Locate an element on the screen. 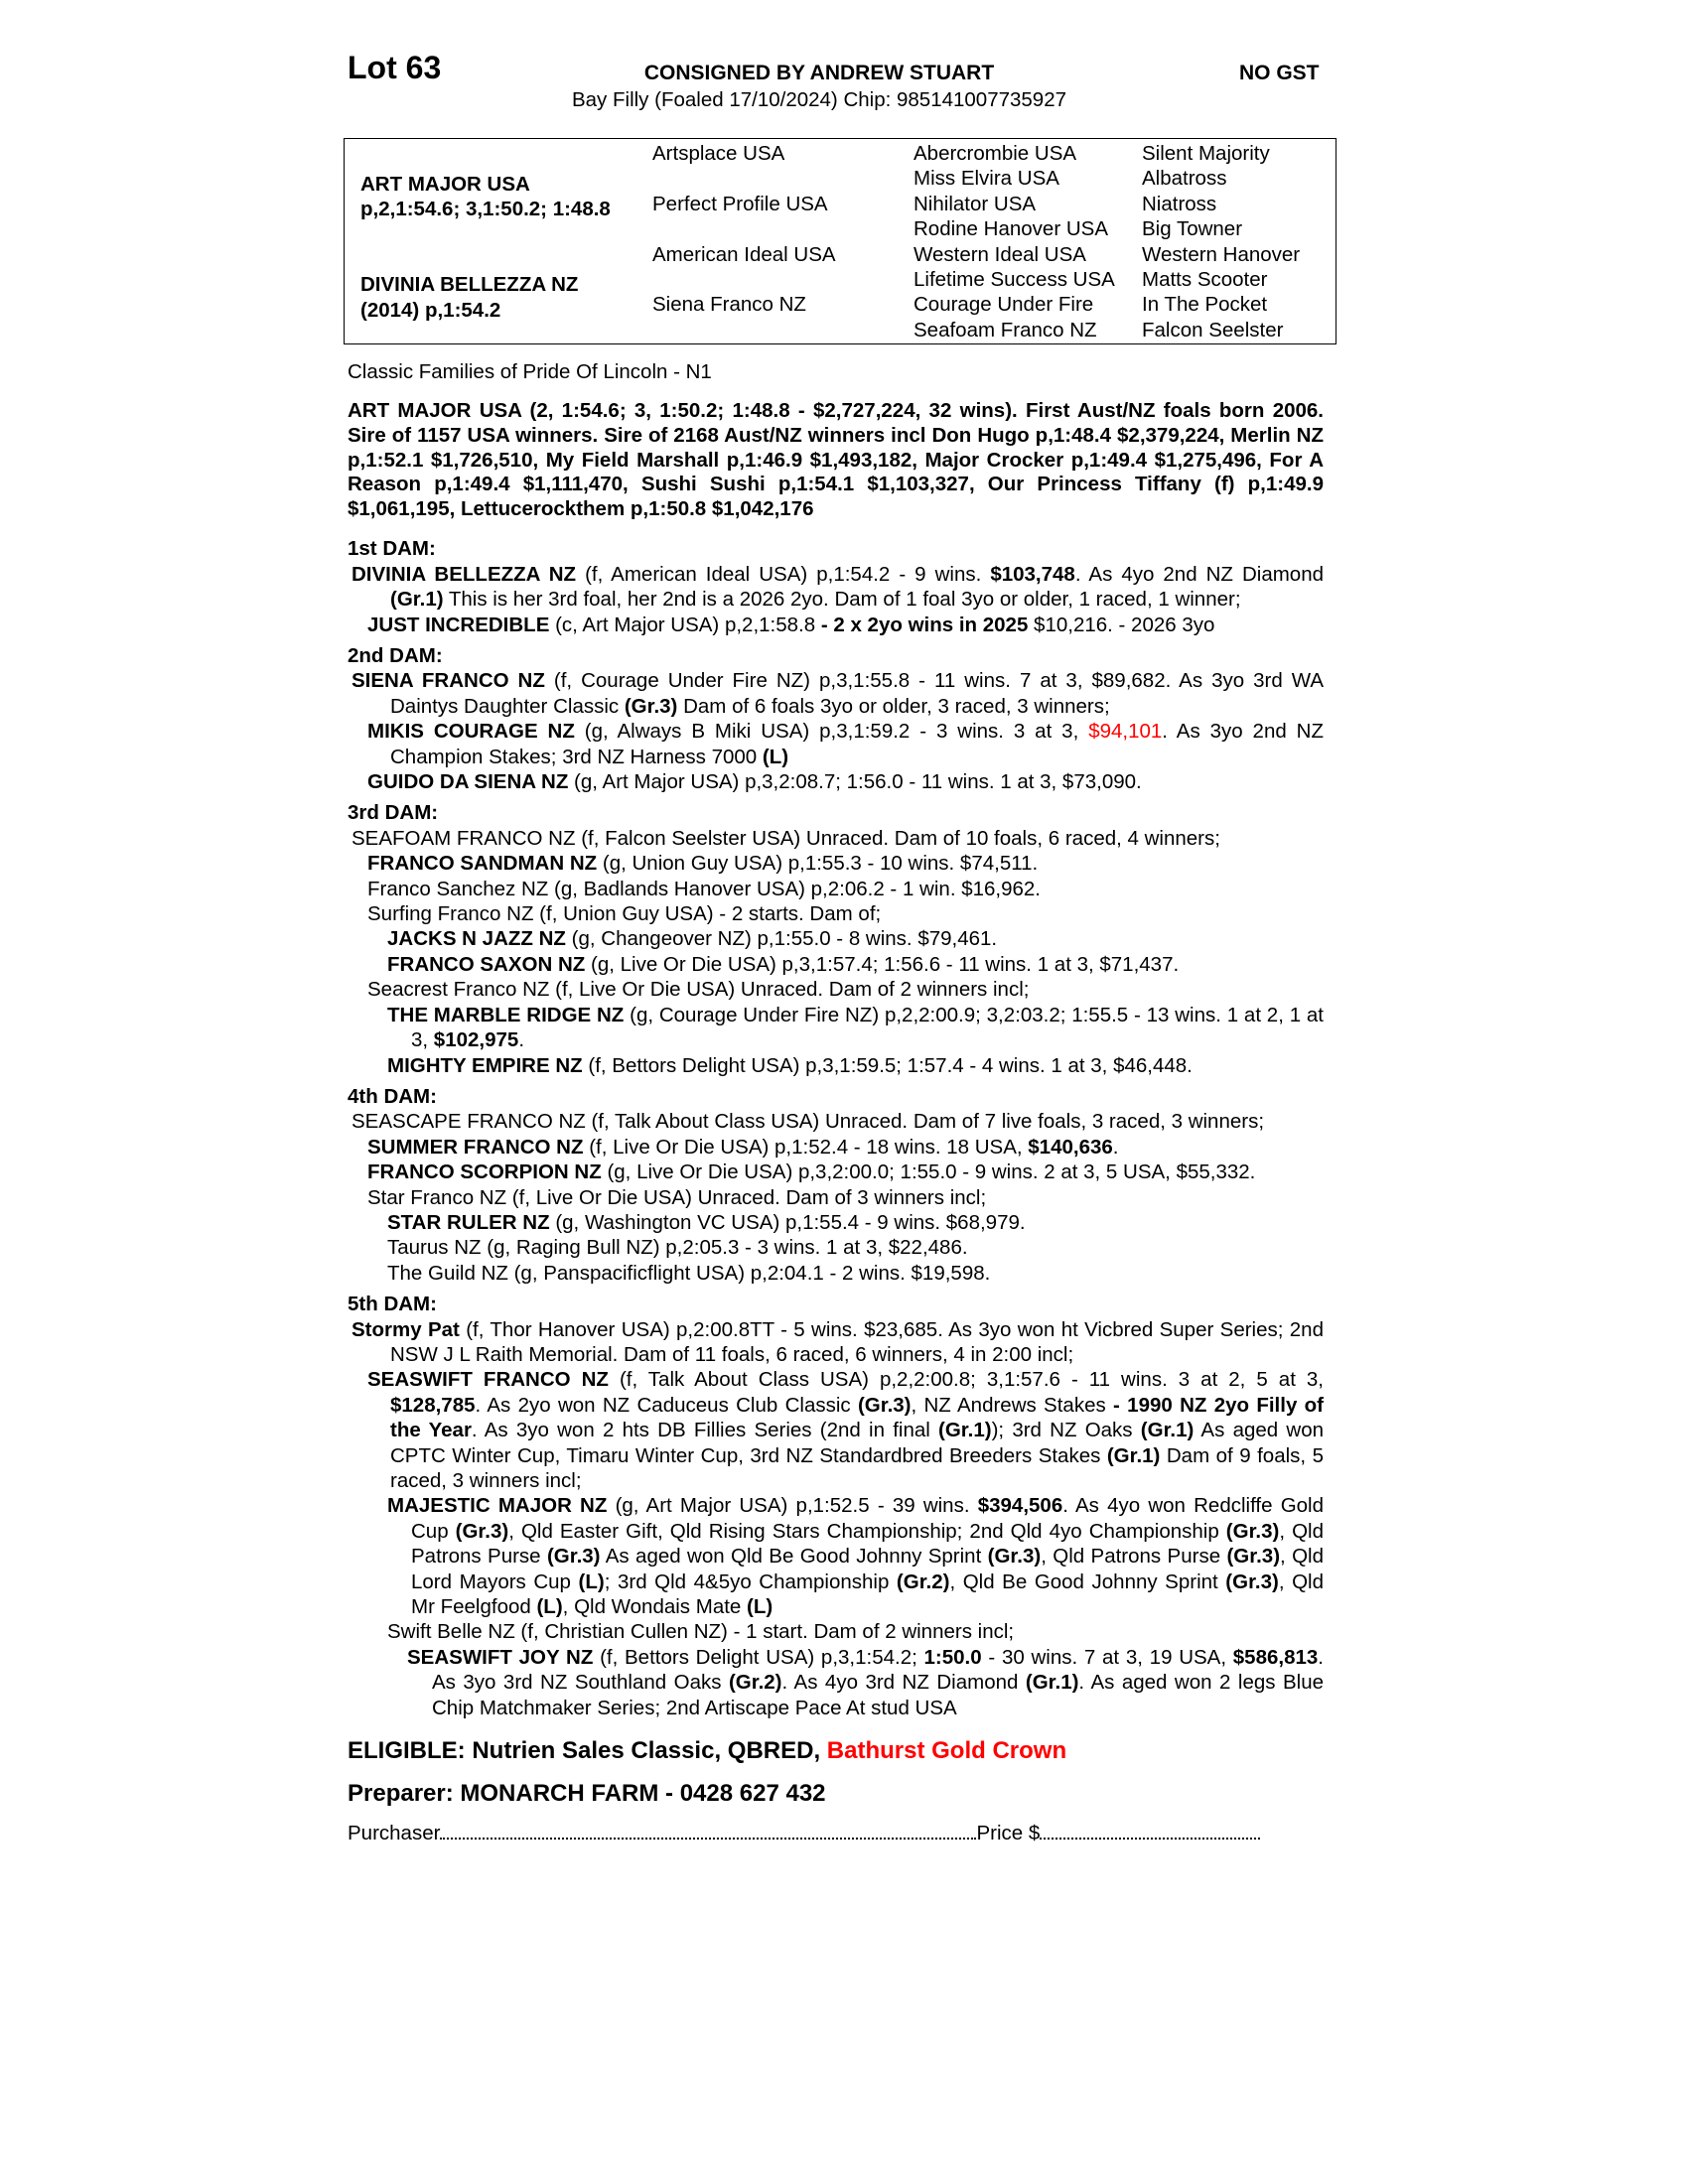  bold-text: - 1990 NZ 2yo Filly of the Year is located at coordinates (857, 1417).